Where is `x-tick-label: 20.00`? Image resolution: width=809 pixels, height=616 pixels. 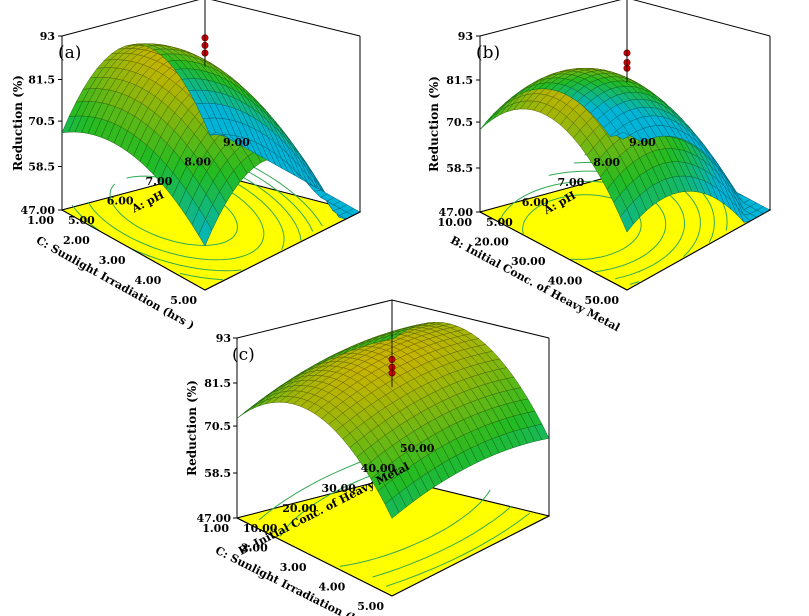 x-tick-label: 20.00 is located at coordinates (299, 508).